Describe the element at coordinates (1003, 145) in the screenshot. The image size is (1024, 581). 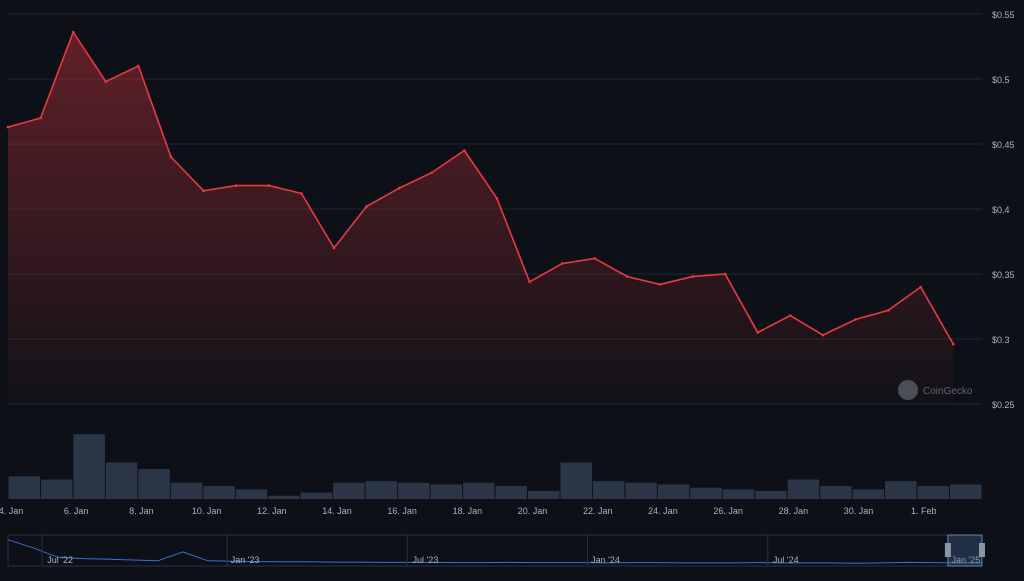
I see `y-tick-label: $0.45` at that location.